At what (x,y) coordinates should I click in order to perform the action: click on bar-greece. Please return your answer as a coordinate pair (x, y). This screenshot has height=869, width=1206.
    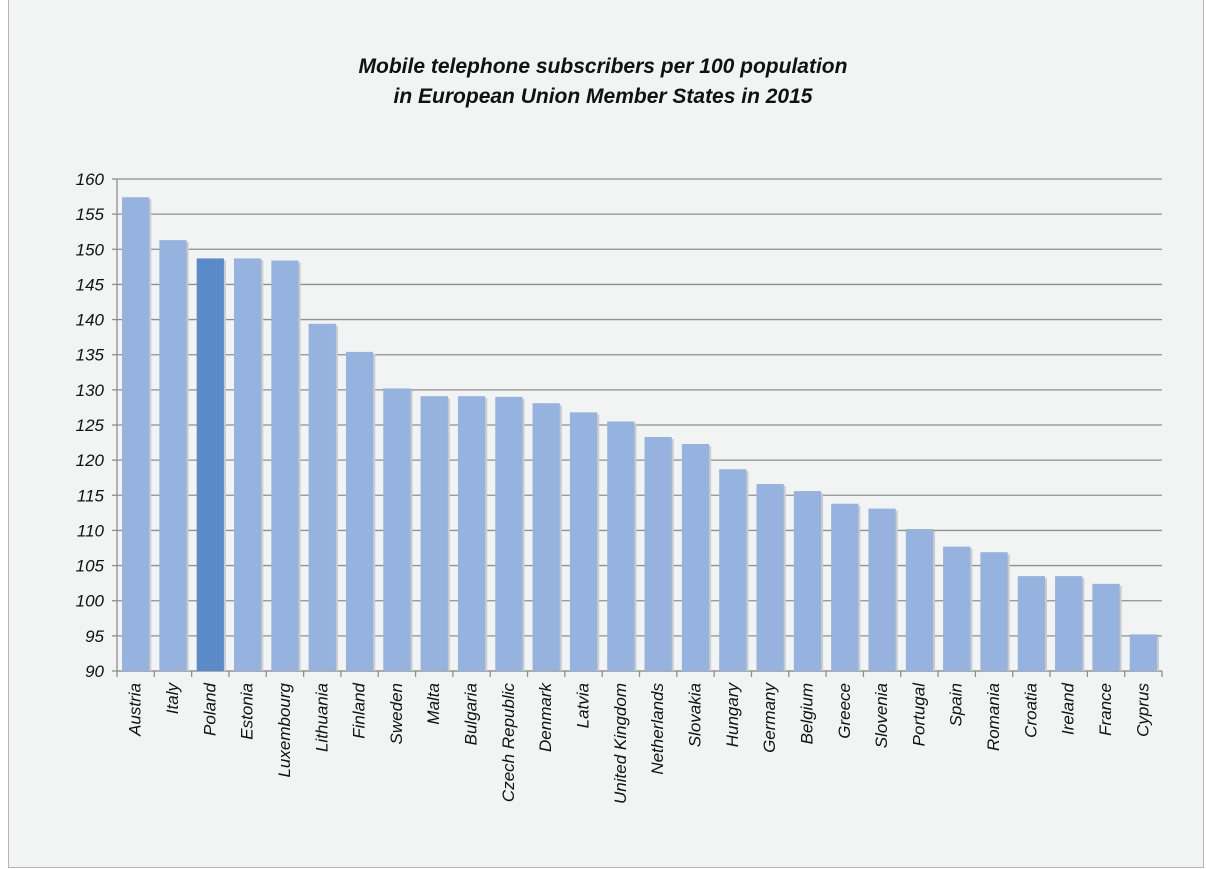
    Looking at the image, I should click on (845, 587).